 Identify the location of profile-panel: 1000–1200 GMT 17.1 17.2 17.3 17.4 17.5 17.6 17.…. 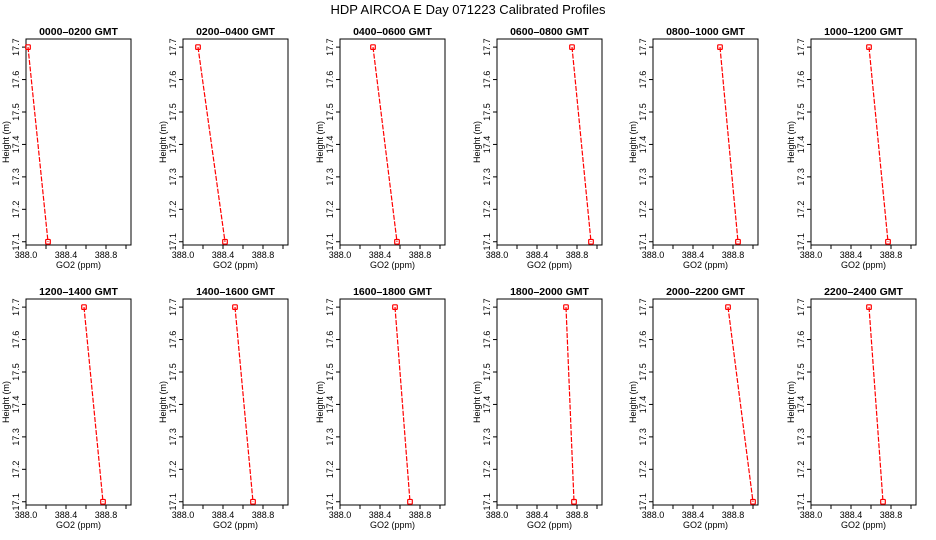
(851, 148).